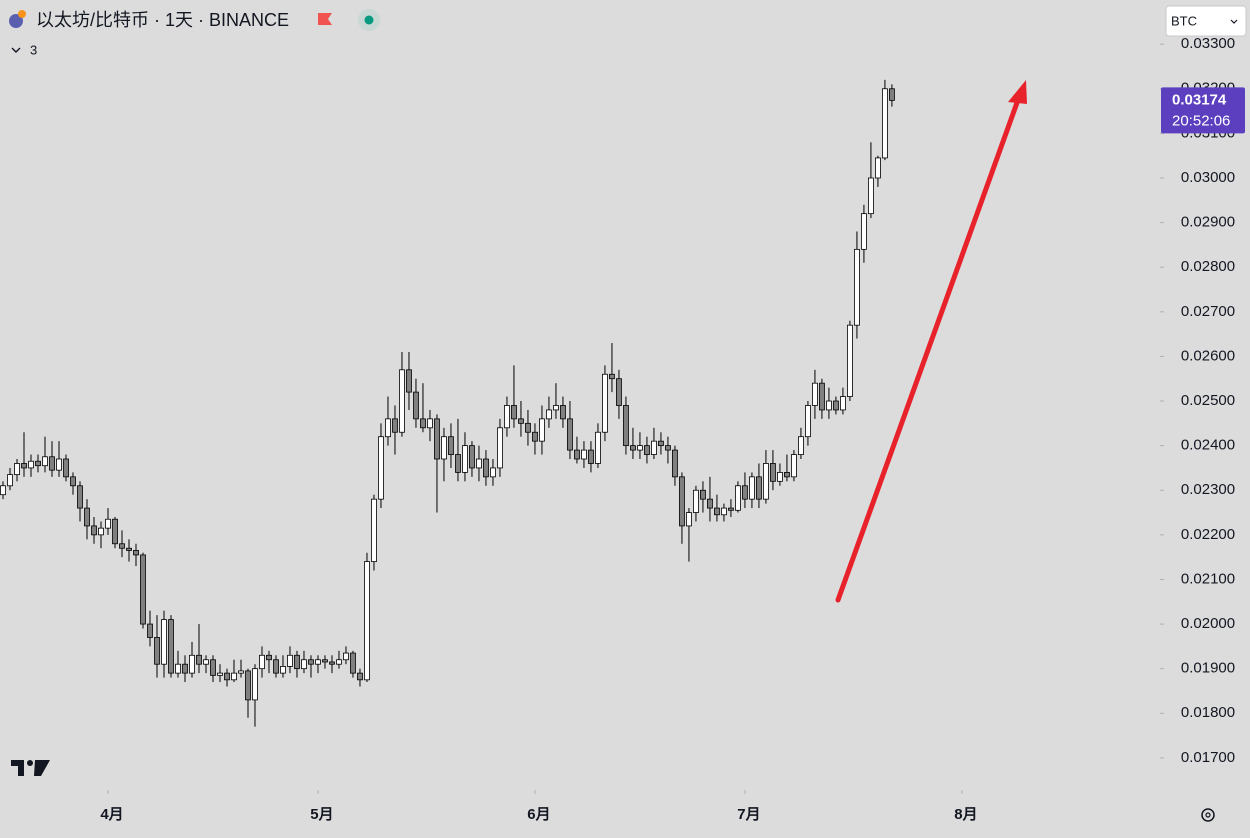  Describe the element at coordinates (325, 19) in the screenshot. I see `flag-icon` at that location.